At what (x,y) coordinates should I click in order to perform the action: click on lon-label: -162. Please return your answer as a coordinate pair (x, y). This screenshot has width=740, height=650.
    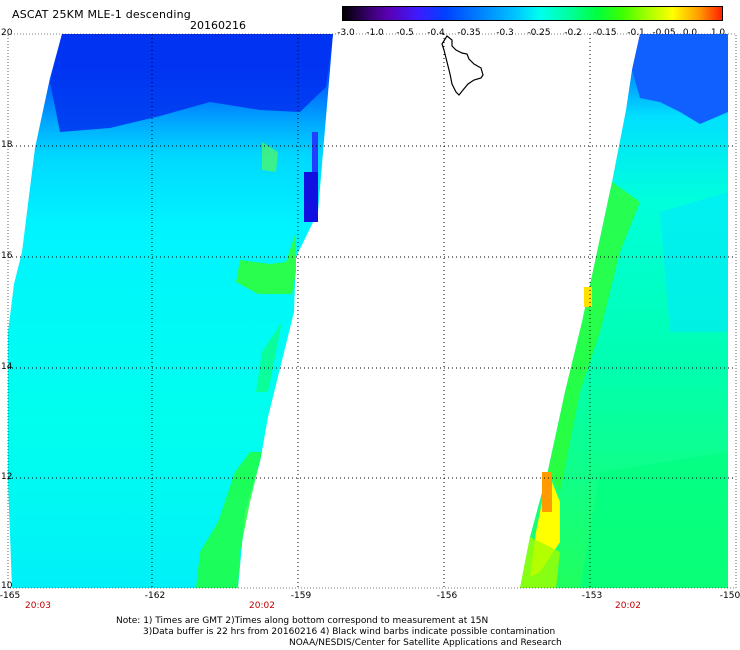
    Looking at the image, I should click on (155, 596).